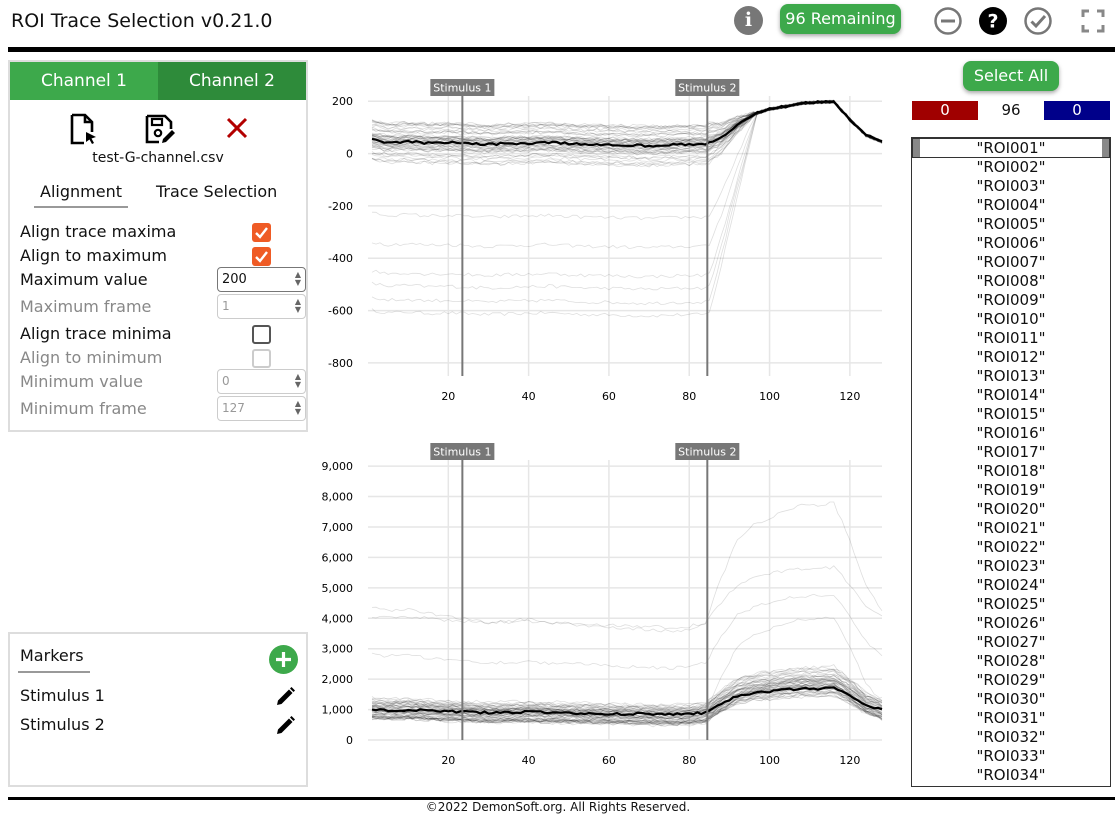 This screenshot has height=815, width=1116. What do you see at coordinates (1011, 148) in the screenshot?
I see `roi-list-item: "ROI001"` at bounding box center [1011, 148].